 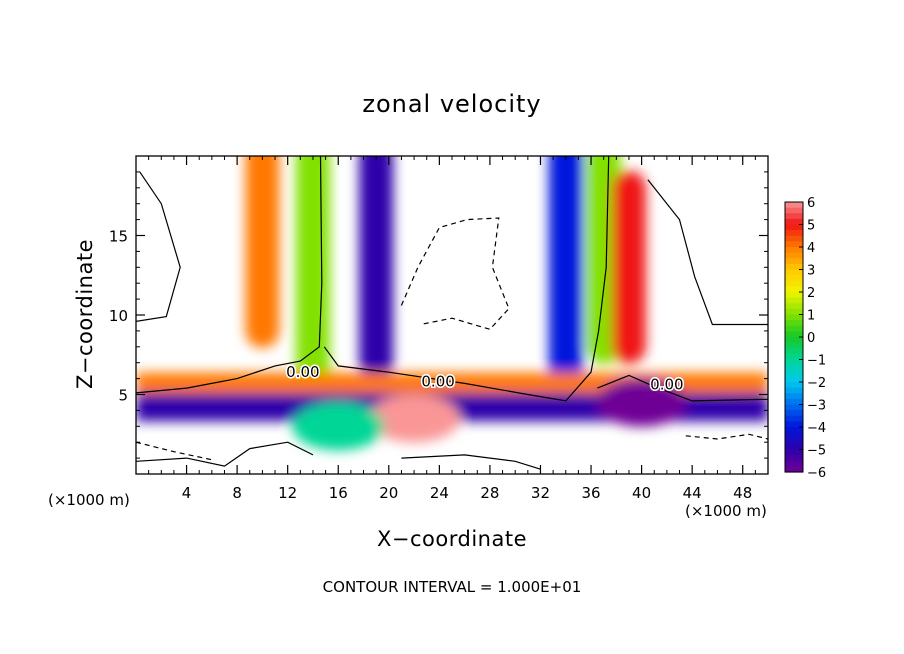 What do you see at coordinates (816, 473) in the screenshot?
I see `colorbar-tick-label: −6` at bounding box center [816, 473].